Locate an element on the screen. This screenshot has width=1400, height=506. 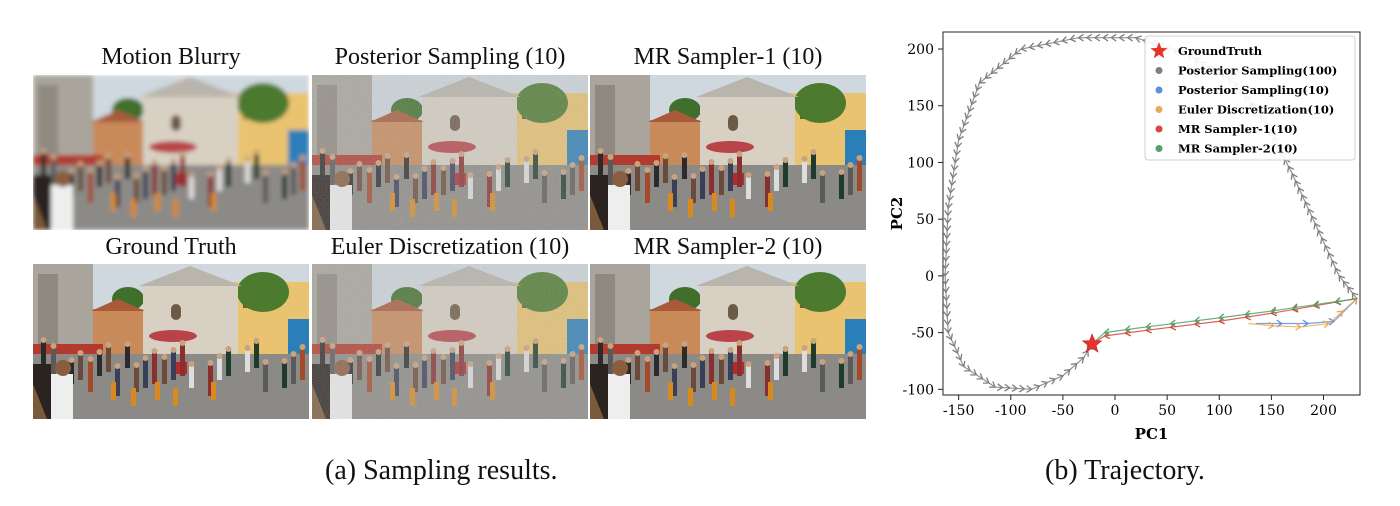
panel-title-mr-sampler-2: MR Sampler-2 (10) is located at coordinates (728, 247).